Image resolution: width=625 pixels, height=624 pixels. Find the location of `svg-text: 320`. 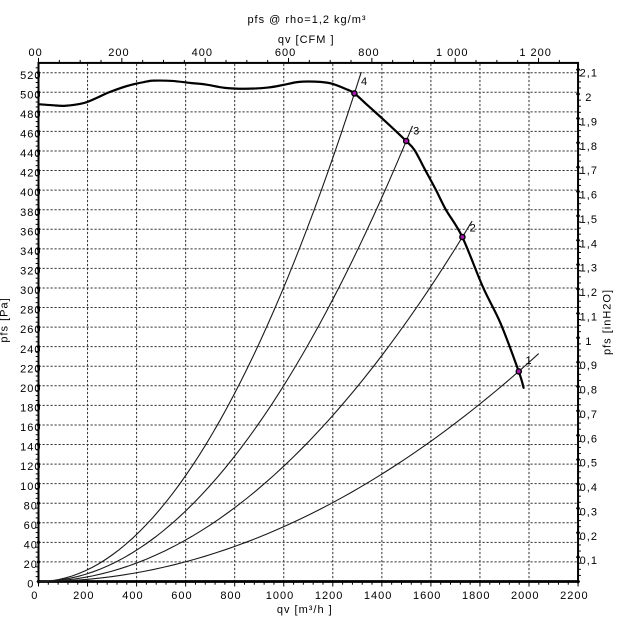

svg-text: 320 is located at coordinates (30, 271).